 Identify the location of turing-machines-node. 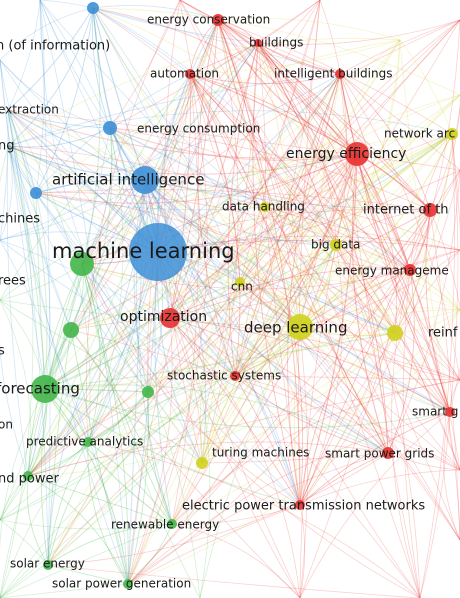
(202, 463).